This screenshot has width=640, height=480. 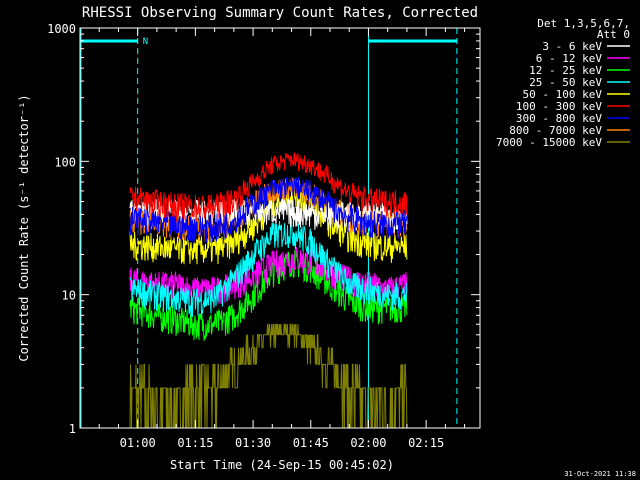 I want to click on legend-header-line-2: Att 0, so click(x=613, y=34).